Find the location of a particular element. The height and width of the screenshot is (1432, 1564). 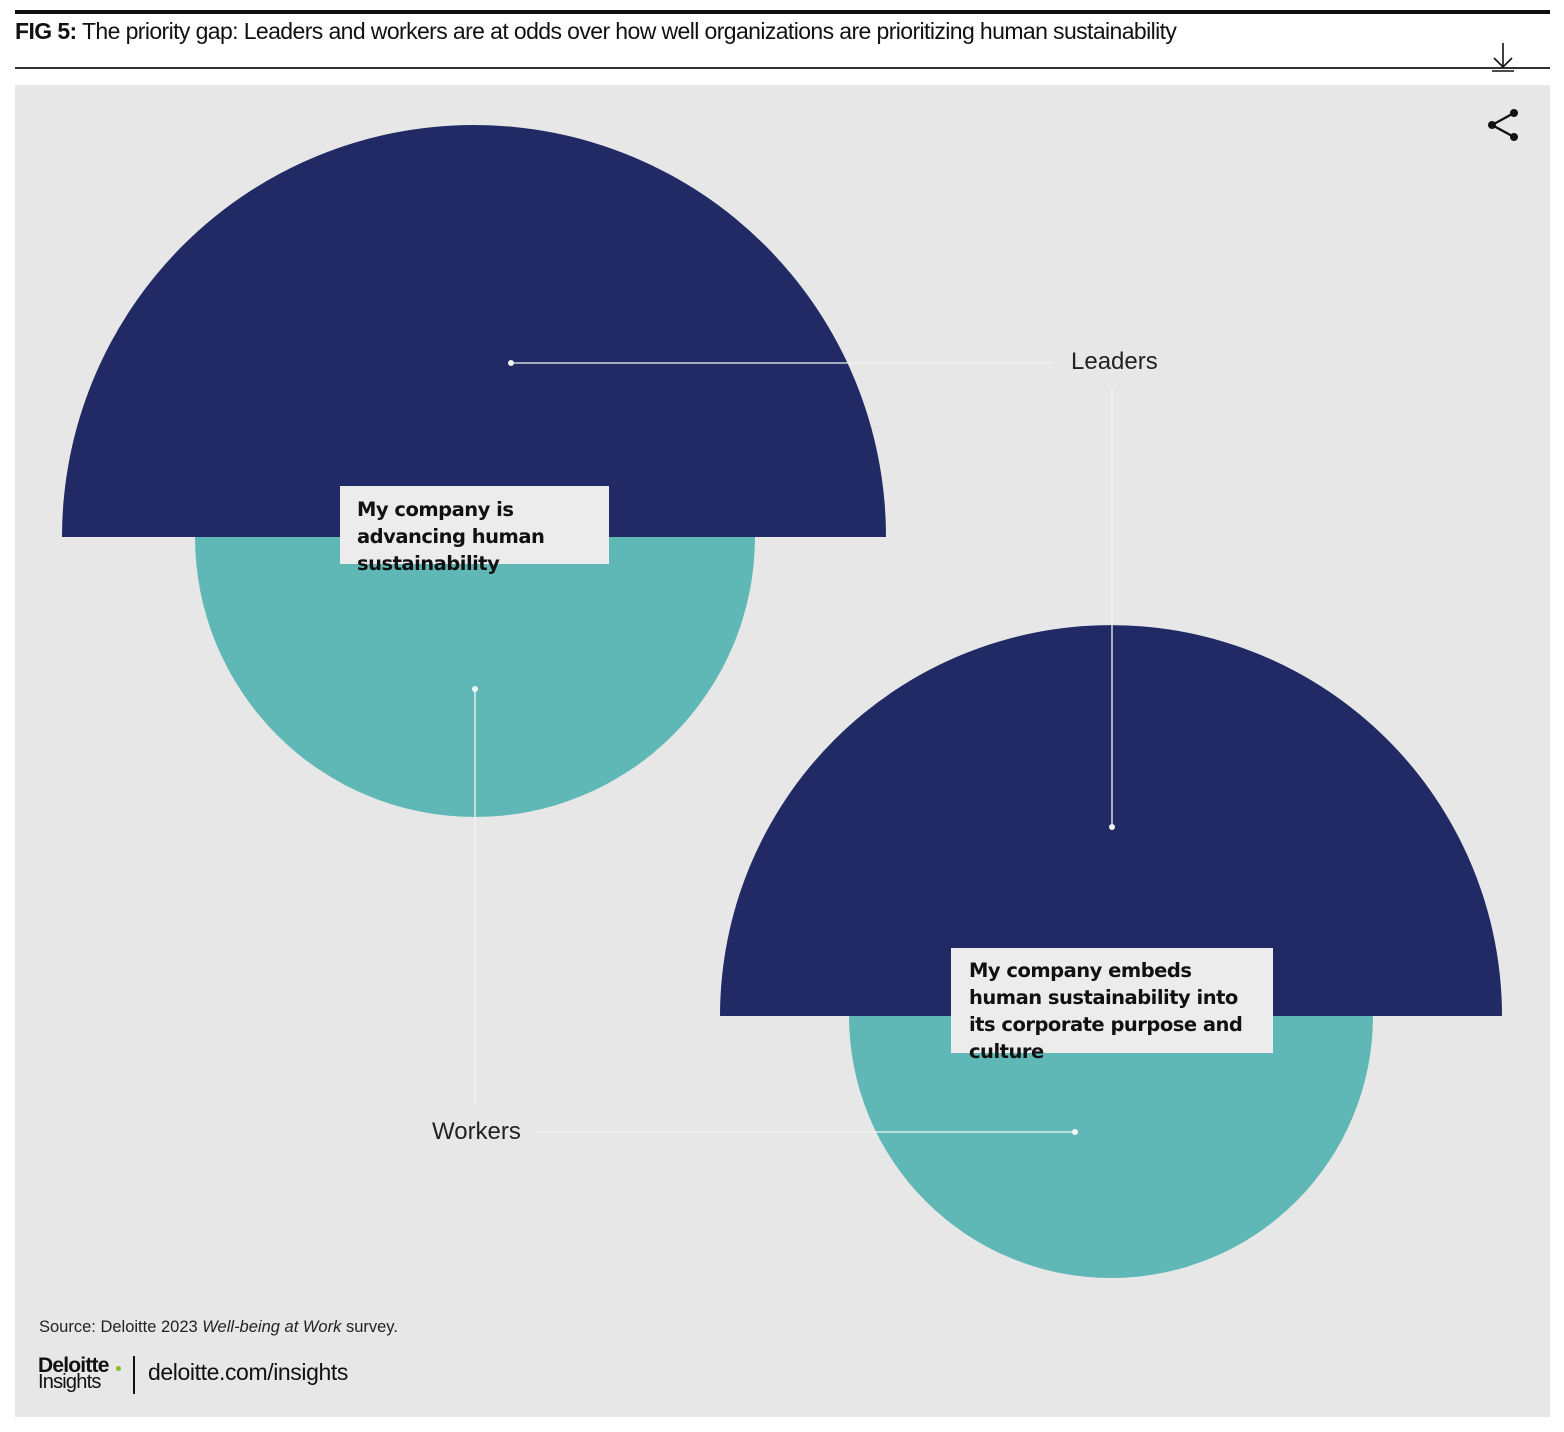

download-icon is located at coordinates (1503, 57).